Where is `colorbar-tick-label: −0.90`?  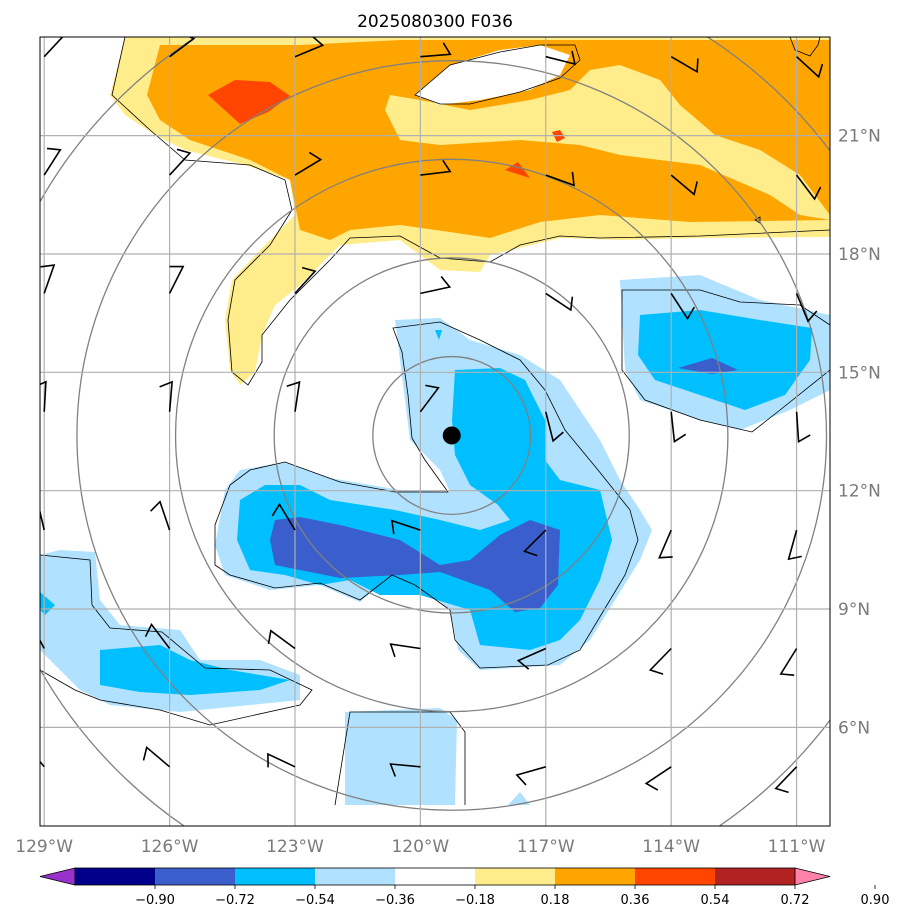 colorbar-tick-label: −0.90 is located at coordinates (155, 900).